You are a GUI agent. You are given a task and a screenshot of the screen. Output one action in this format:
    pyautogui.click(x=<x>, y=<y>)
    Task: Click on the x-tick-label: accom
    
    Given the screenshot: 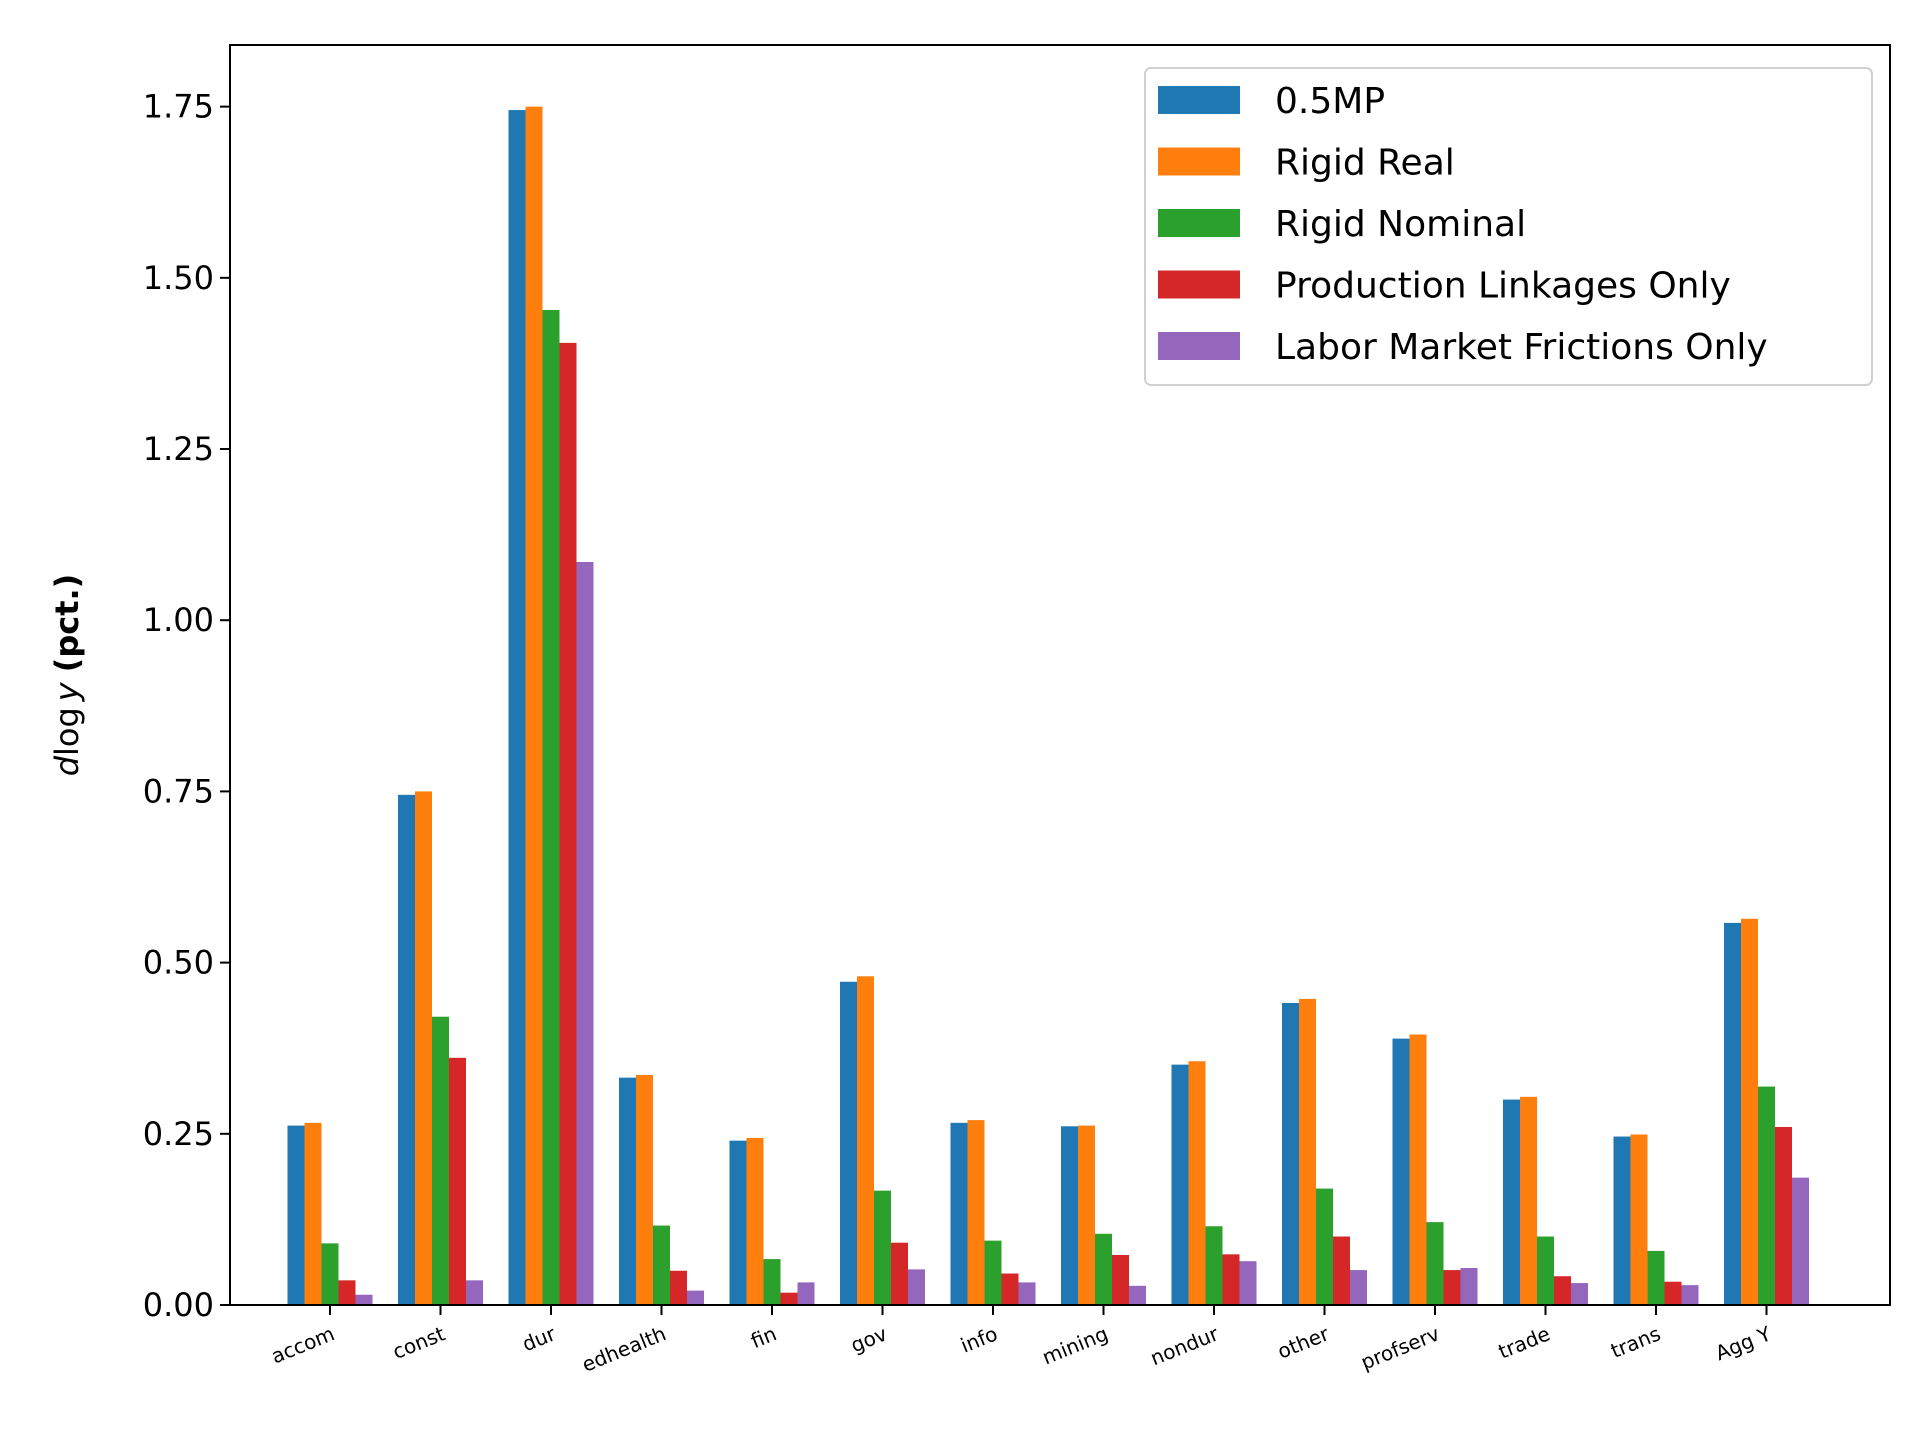 What is the action you would take?
    pyautogui.click(x=303, y=1344)
    